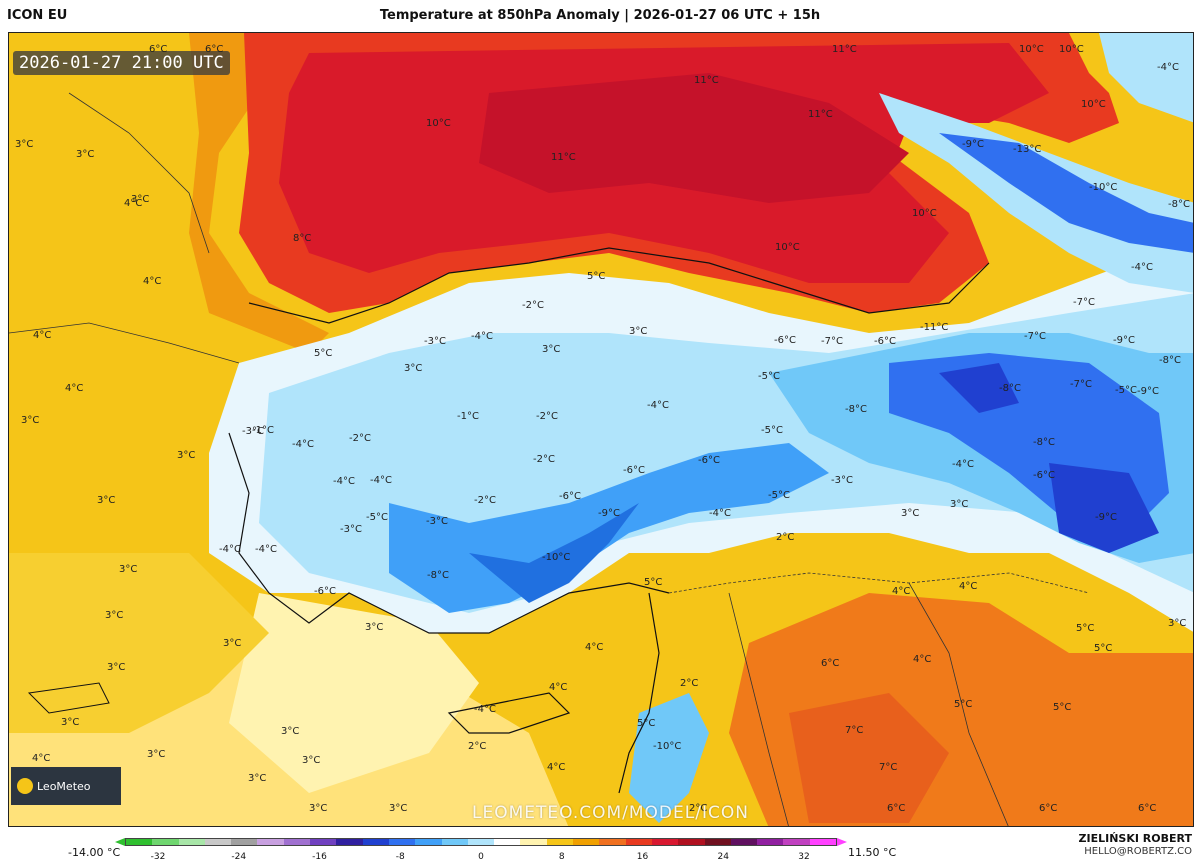  I want to click on colorbar-tick-label: -32, so click(158, 857).